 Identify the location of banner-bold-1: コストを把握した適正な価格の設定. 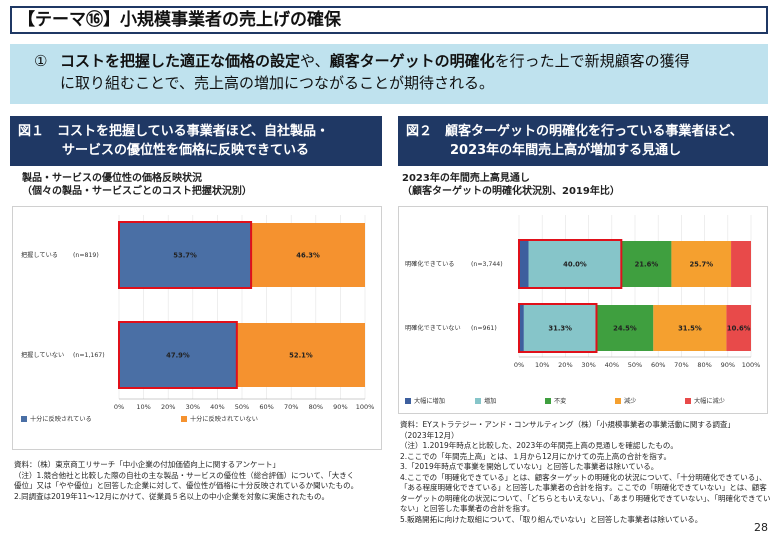
(180, 61).